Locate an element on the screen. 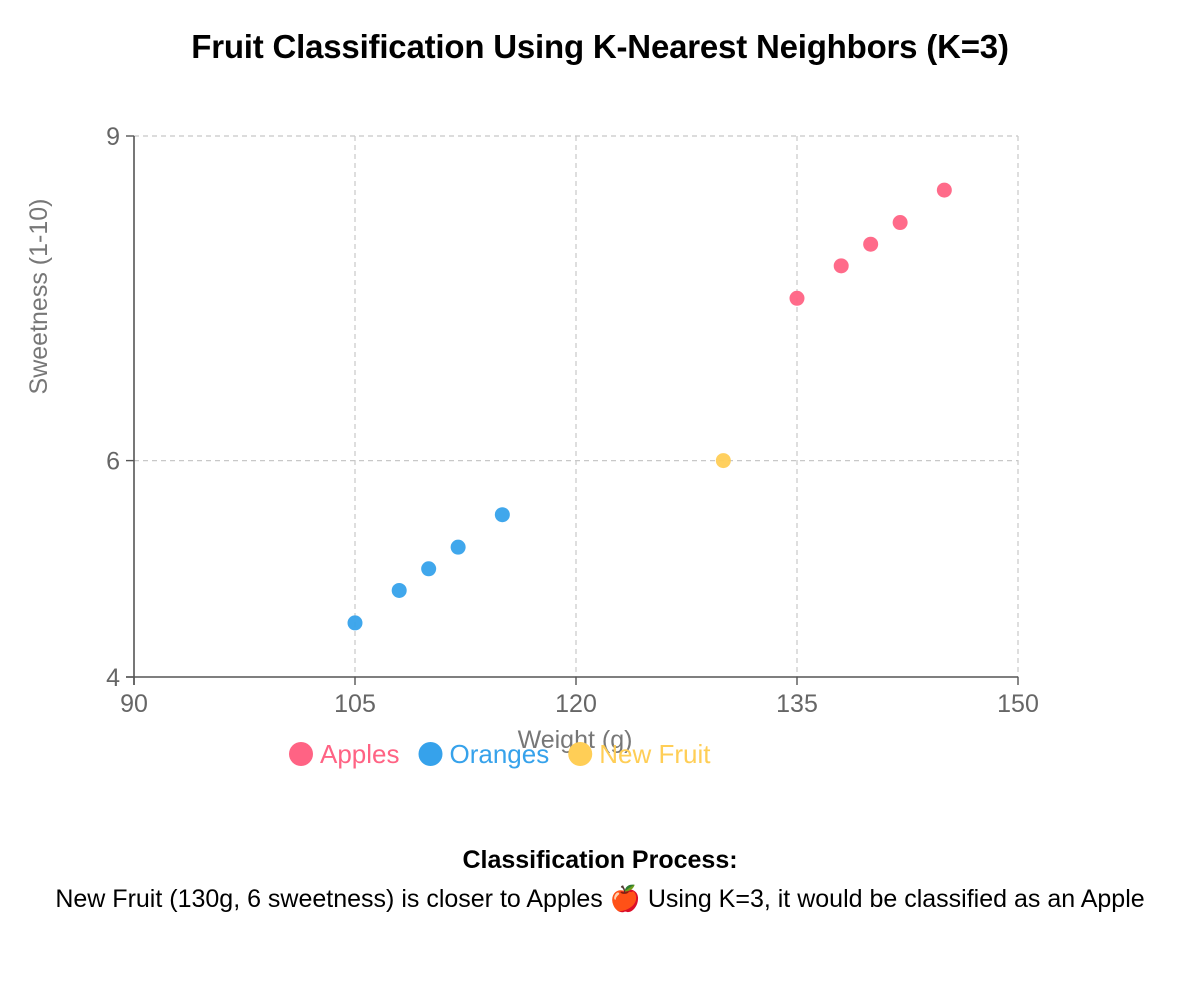  legend-item: New Fruit is located at coordinates (639, 754).